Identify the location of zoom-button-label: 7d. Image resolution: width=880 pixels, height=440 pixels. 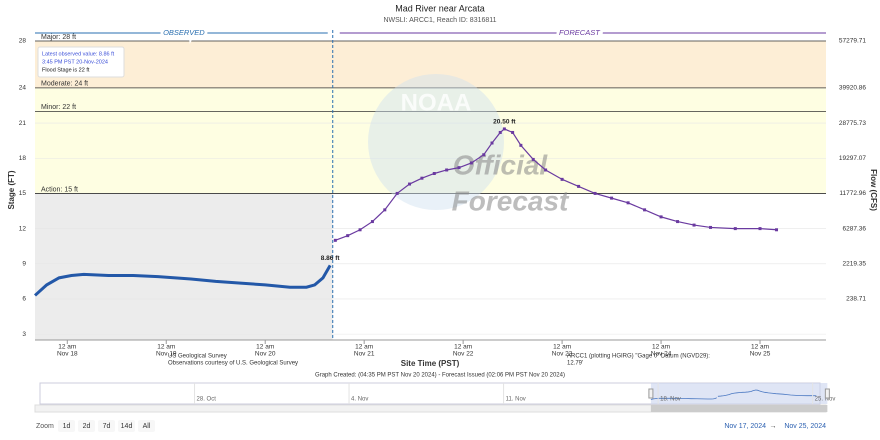
(107, 426).